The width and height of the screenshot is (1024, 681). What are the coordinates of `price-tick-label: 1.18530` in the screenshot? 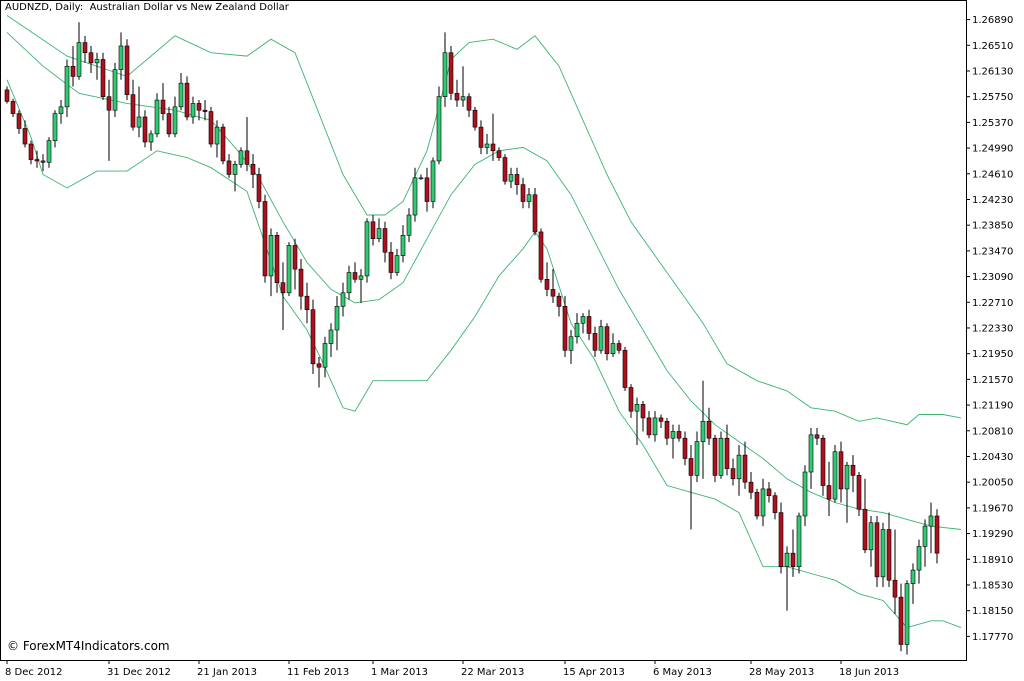 It's located at (992, 585).